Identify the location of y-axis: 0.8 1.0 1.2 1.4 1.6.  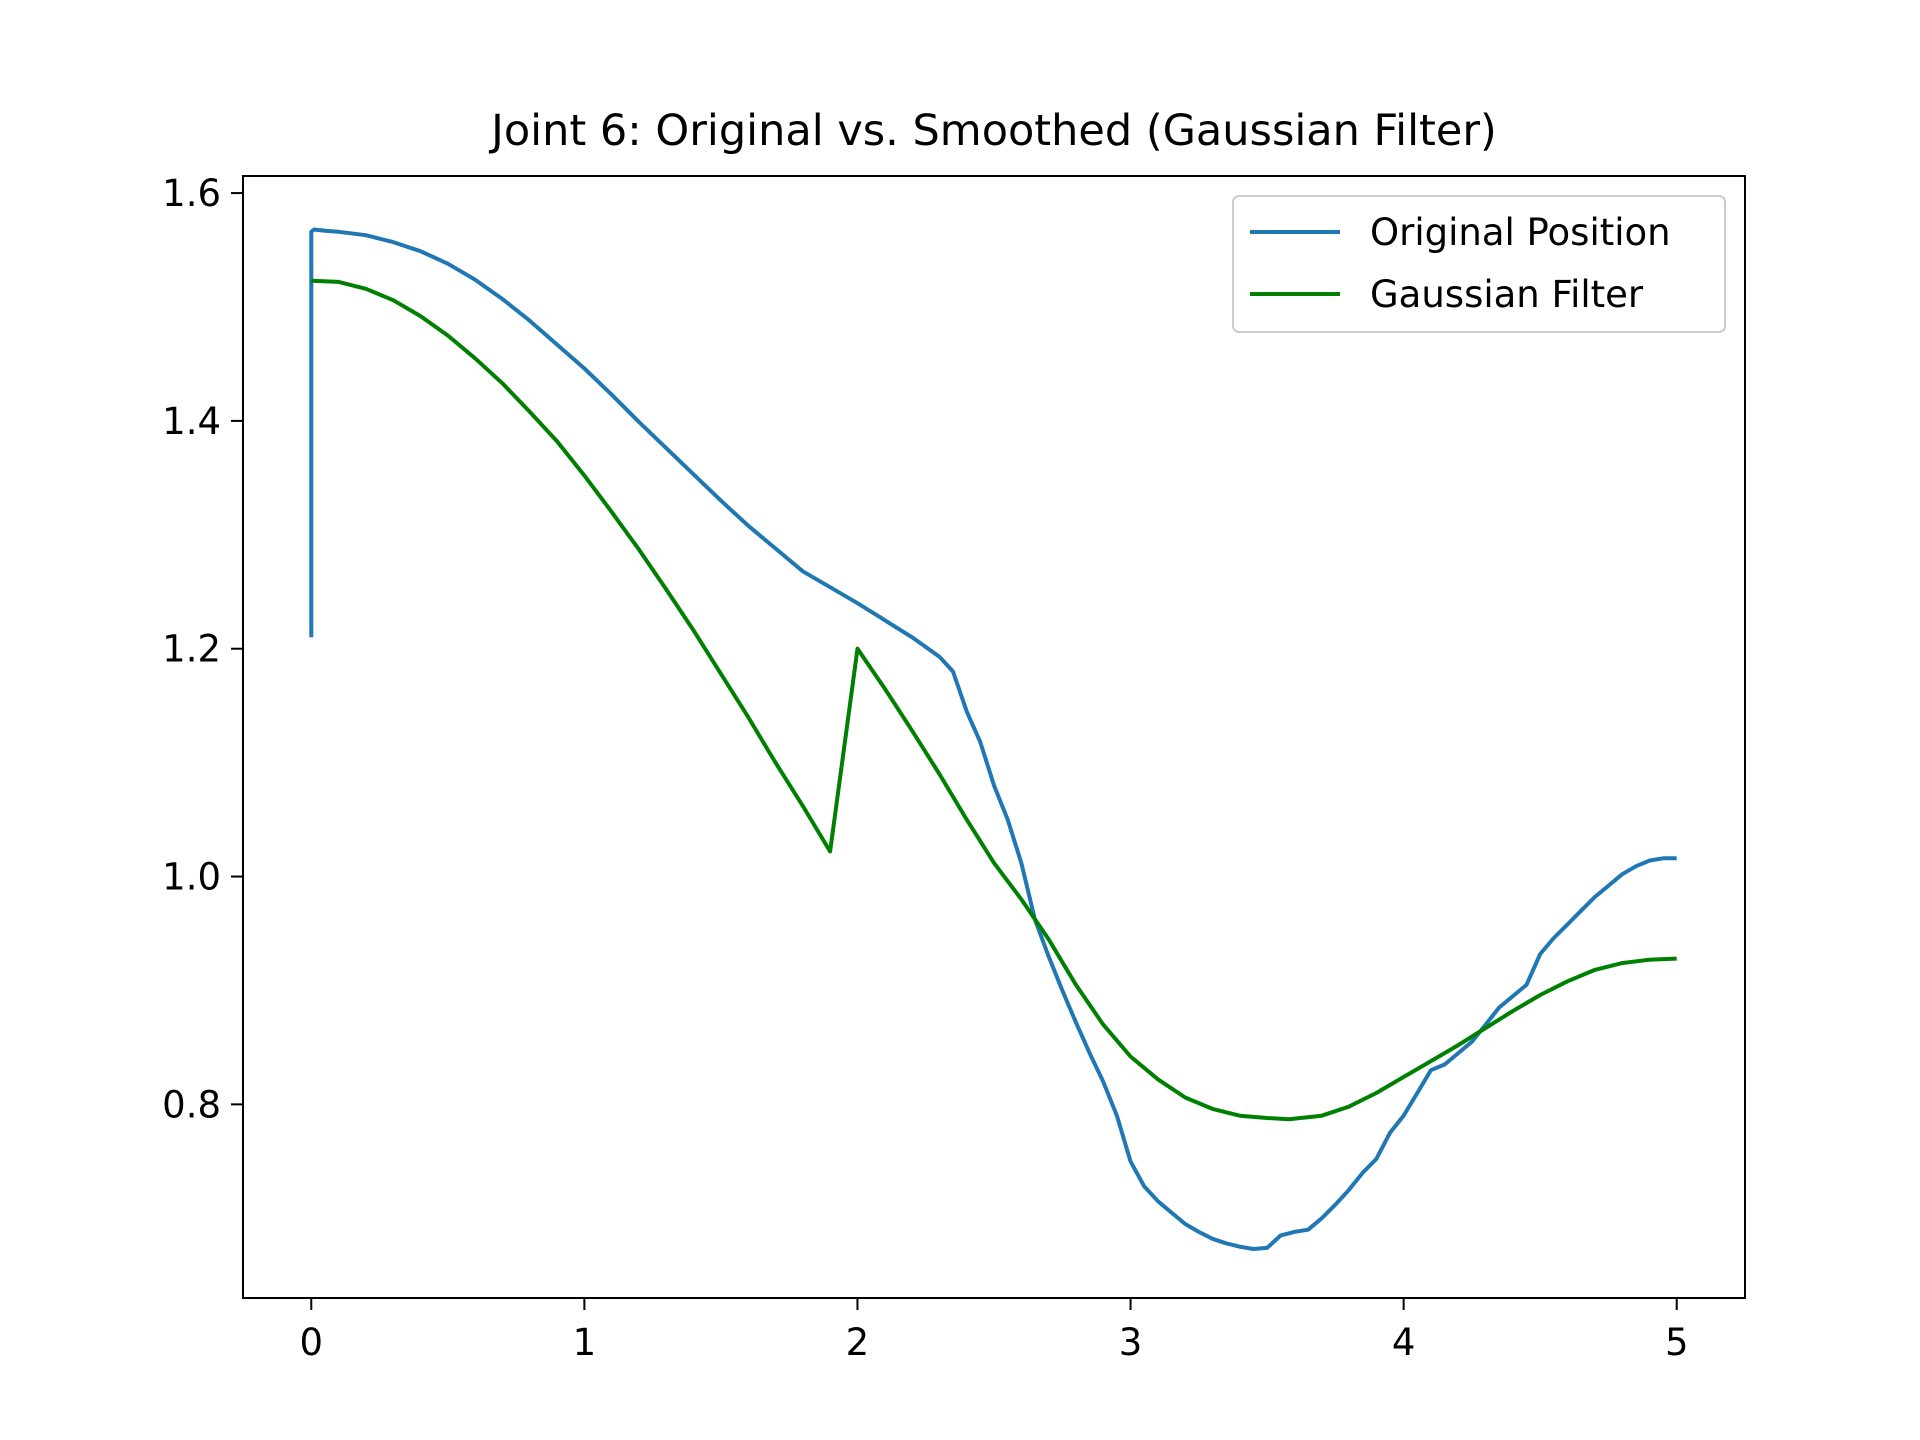
(202, 649).